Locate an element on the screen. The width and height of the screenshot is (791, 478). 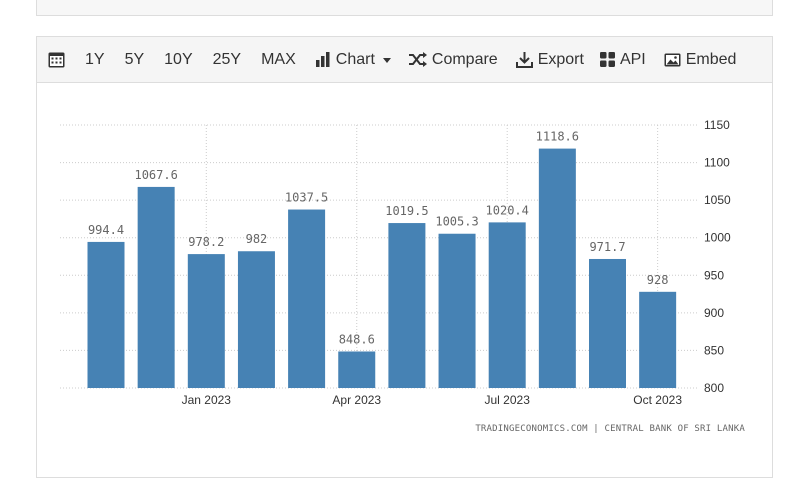
bar-value-label: 1005.3 is located at coordinates (456, 222).